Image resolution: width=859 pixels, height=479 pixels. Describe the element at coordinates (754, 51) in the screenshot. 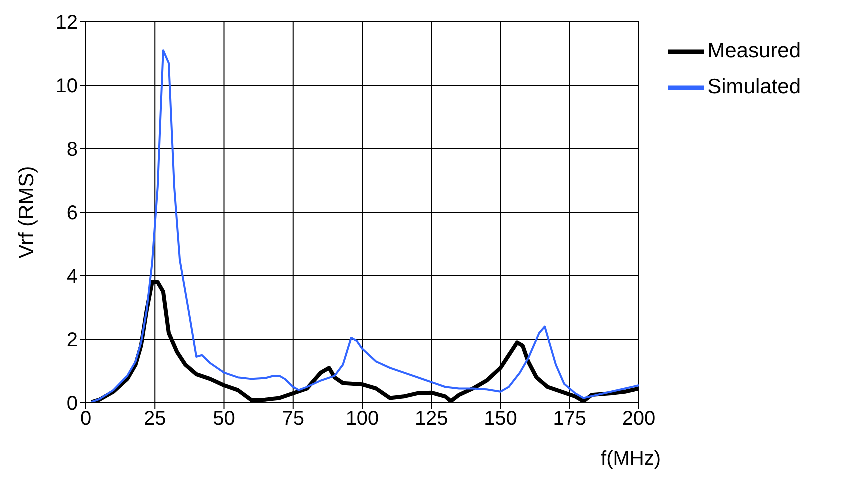

I see `legend-label: Measured` at that location.